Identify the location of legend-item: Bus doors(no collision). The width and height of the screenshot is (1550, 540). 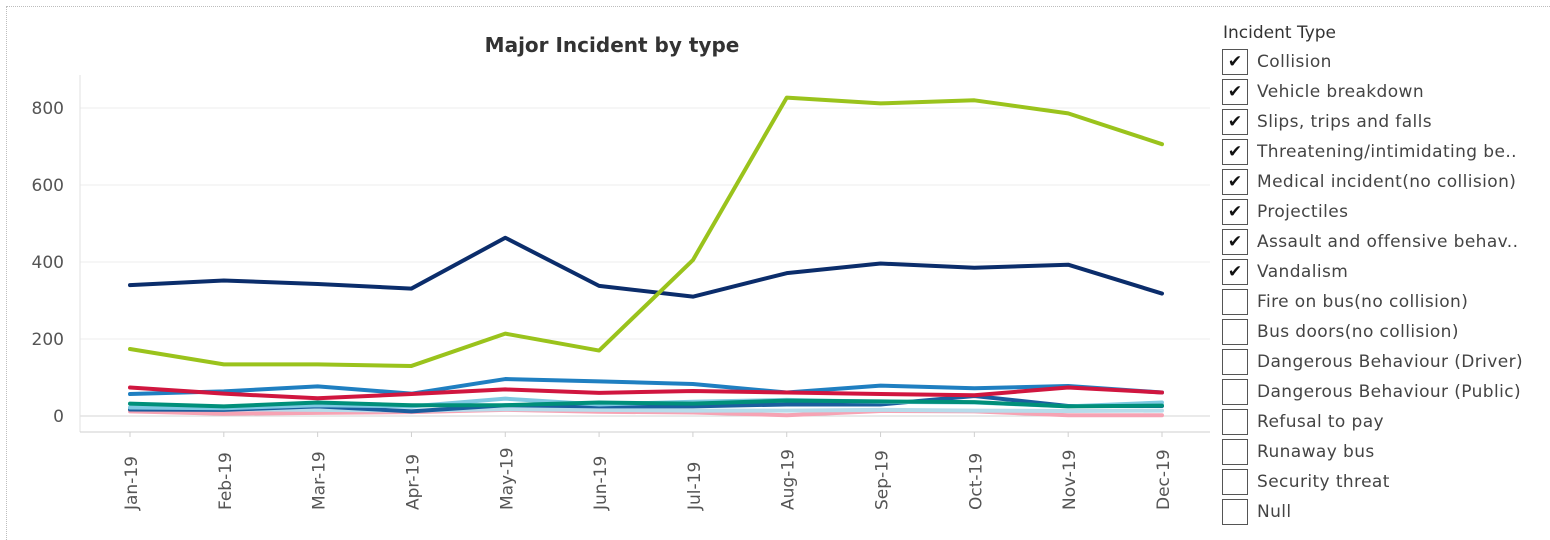
(1386, 332).